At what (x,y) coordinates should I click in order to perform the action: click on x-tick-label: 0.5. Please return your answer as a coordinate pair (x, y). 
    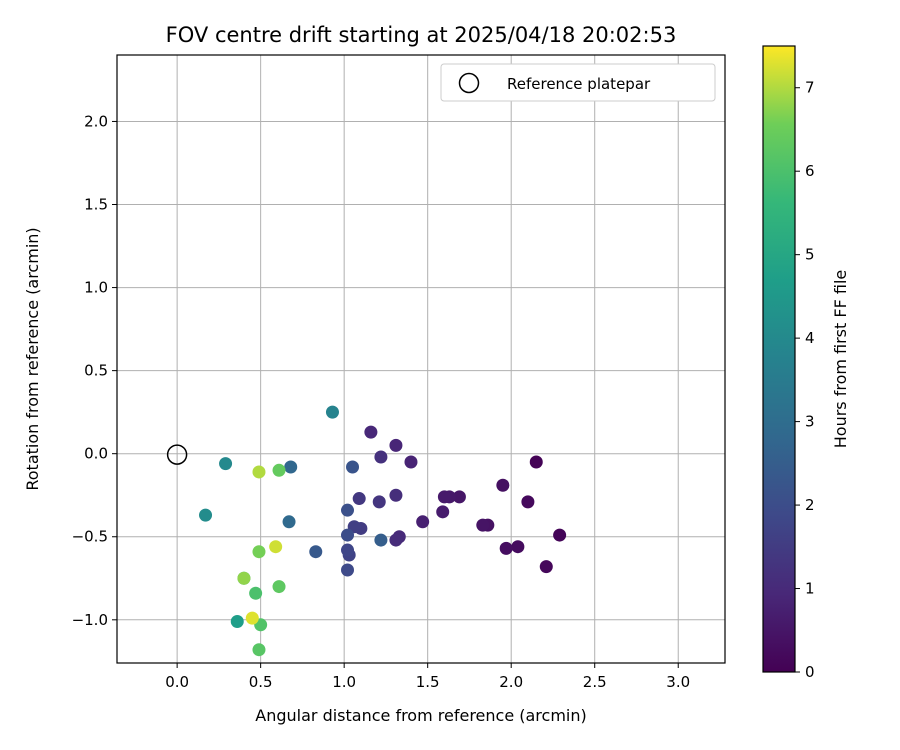
    Looking at the image, I should click on (261, 682).